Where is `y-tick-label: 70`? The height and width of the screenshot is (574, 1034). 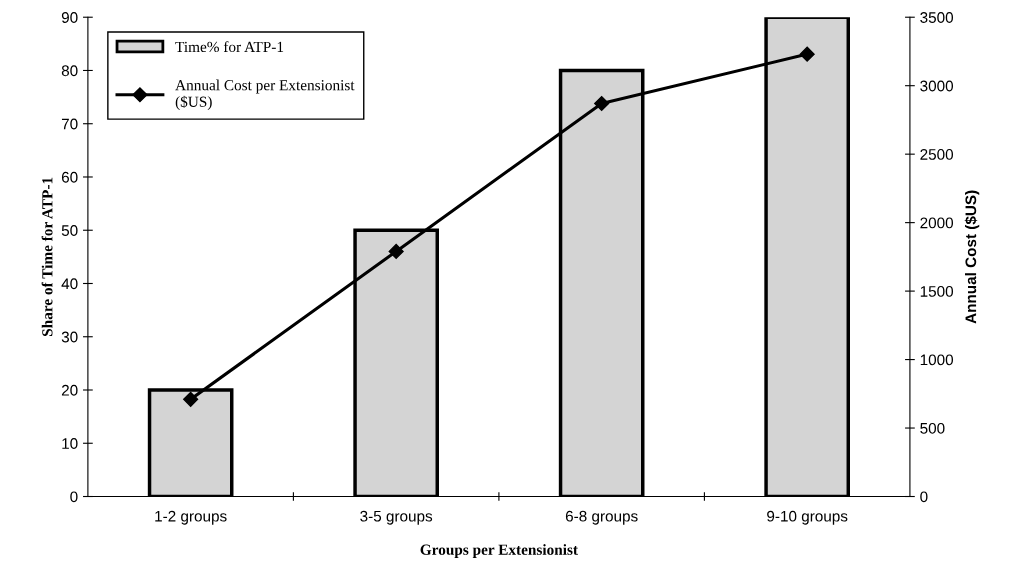
y-tick-label: 70 is located at coordinates (69, 124).